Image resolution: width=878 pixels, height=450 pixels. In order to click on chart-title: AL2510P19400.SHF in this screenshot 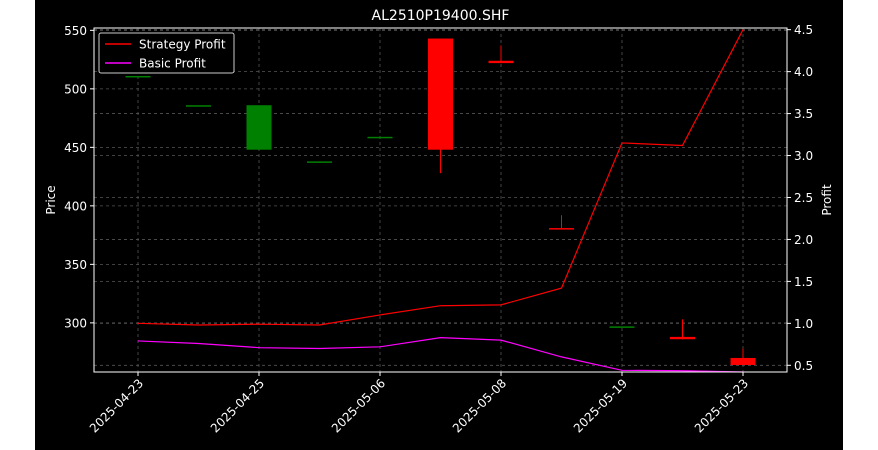, I will do `click(441, 16)`.